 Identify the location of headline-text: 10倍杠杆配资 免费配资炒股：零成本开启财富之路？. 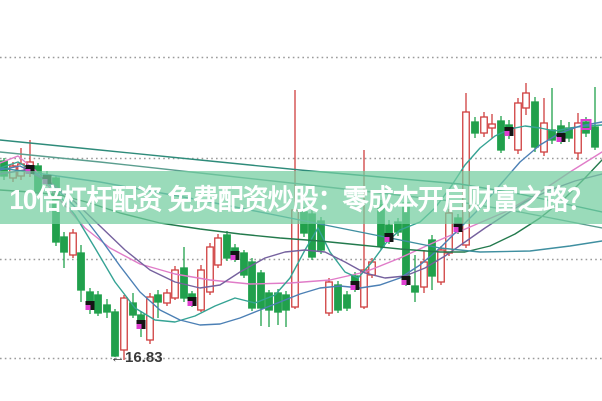
(301, 199).